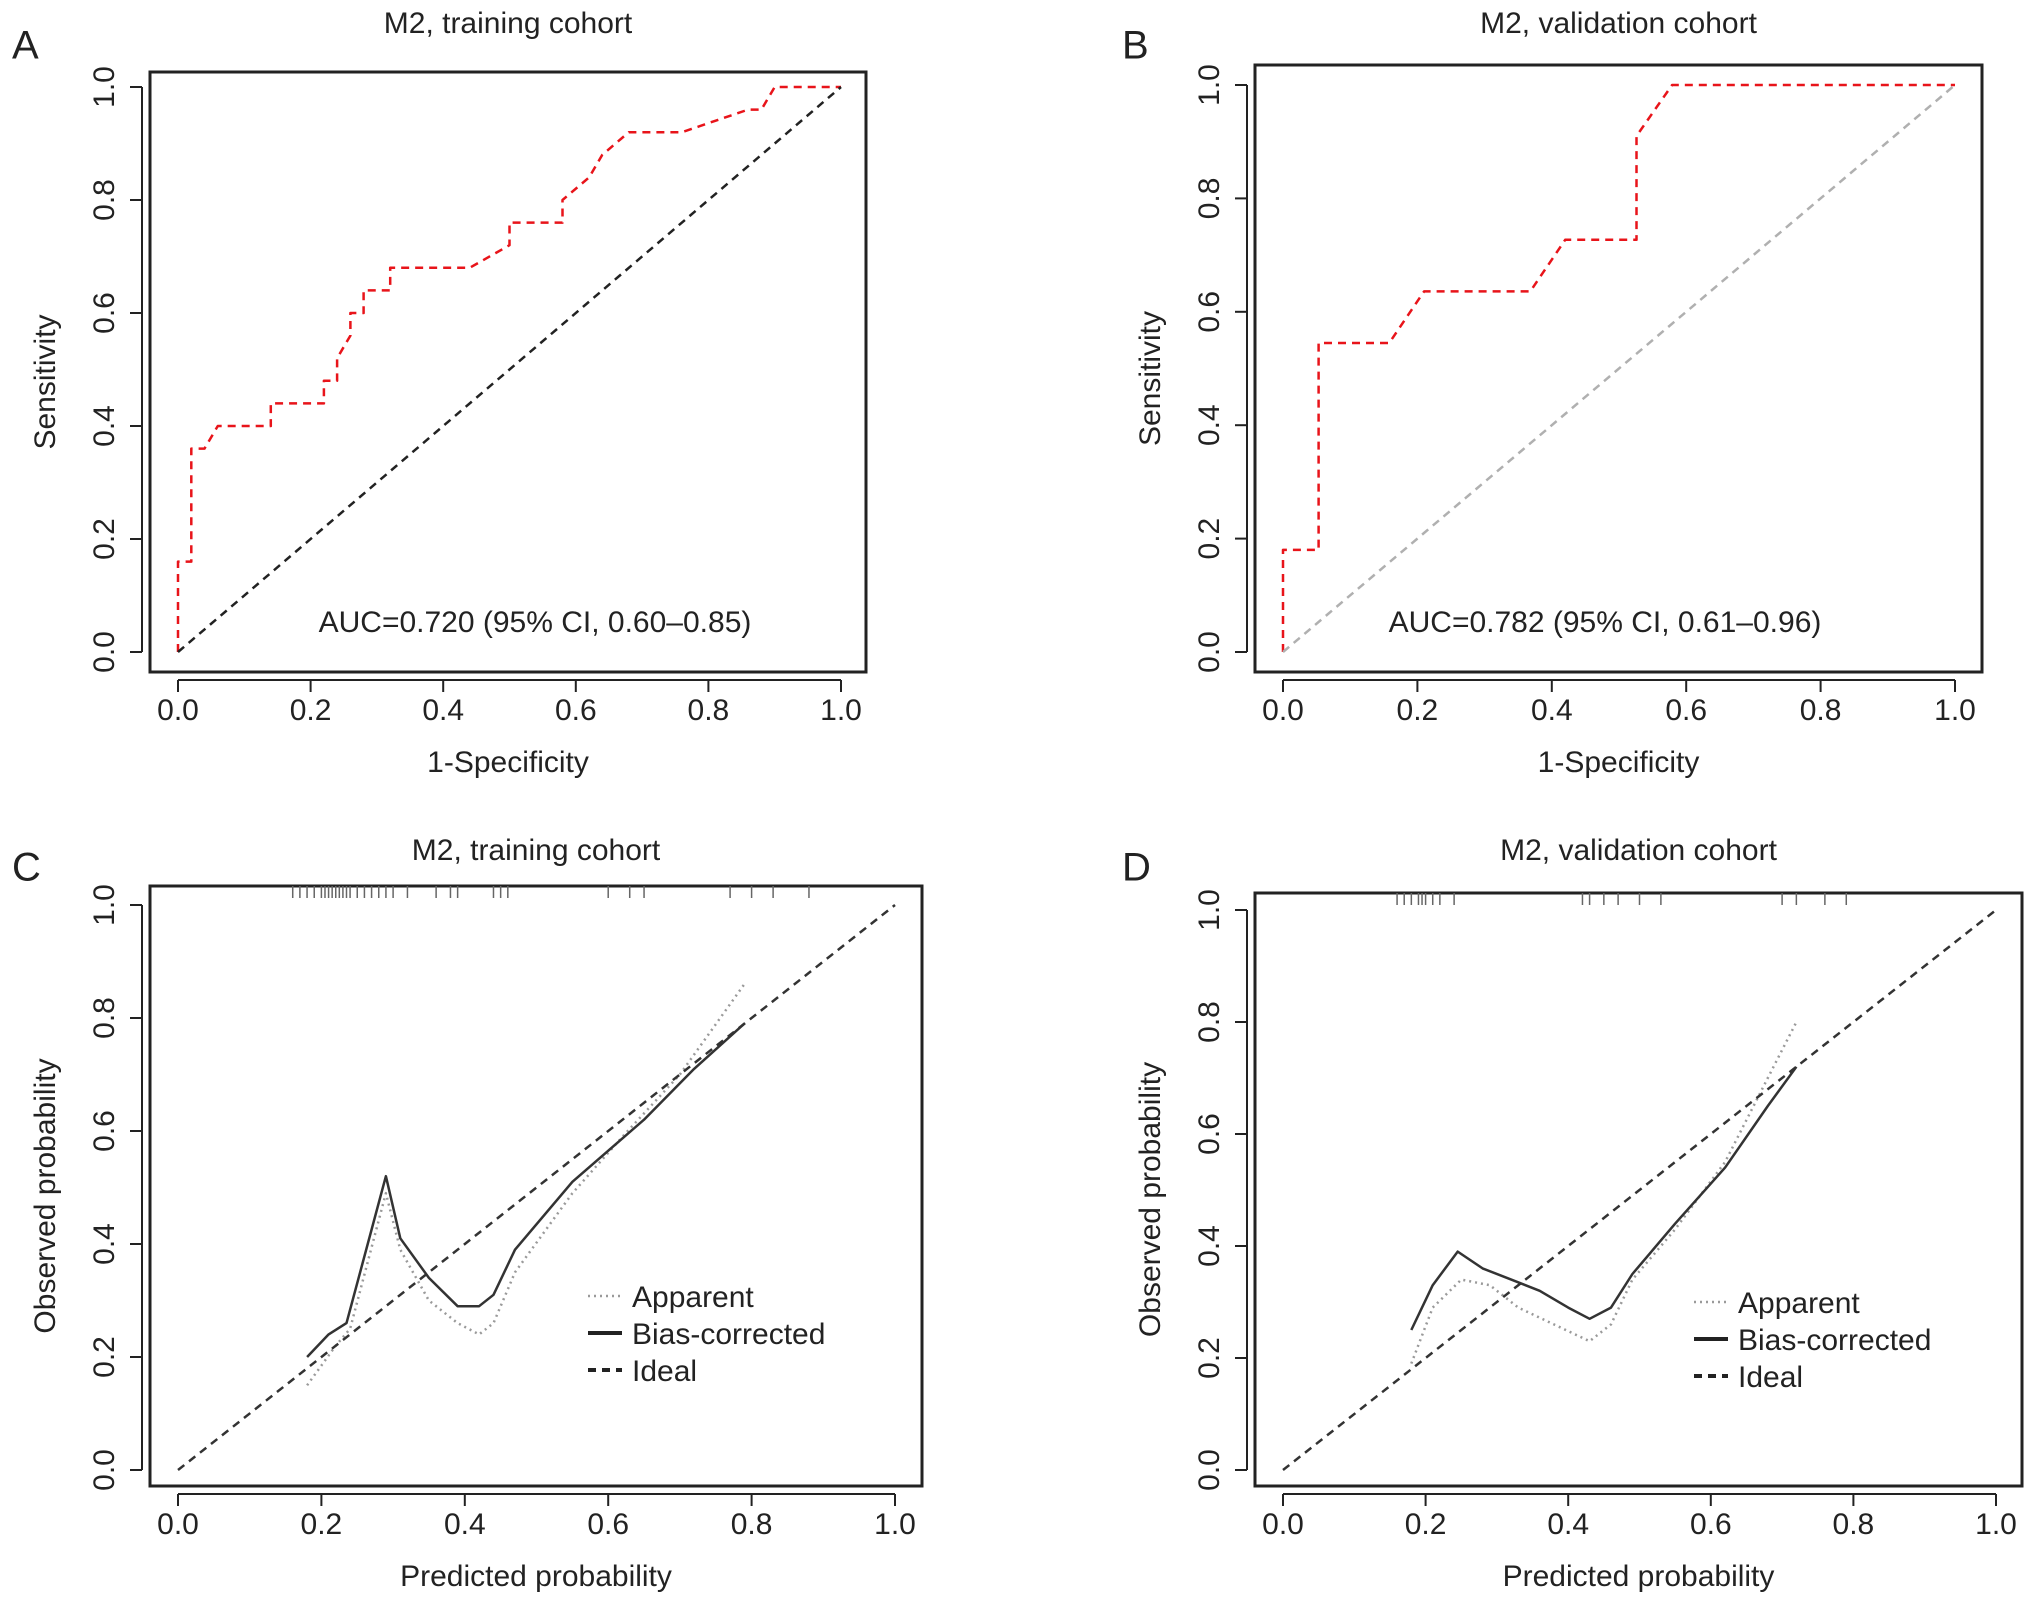  I want to click on panel-letter: D, so click(1136, 868).